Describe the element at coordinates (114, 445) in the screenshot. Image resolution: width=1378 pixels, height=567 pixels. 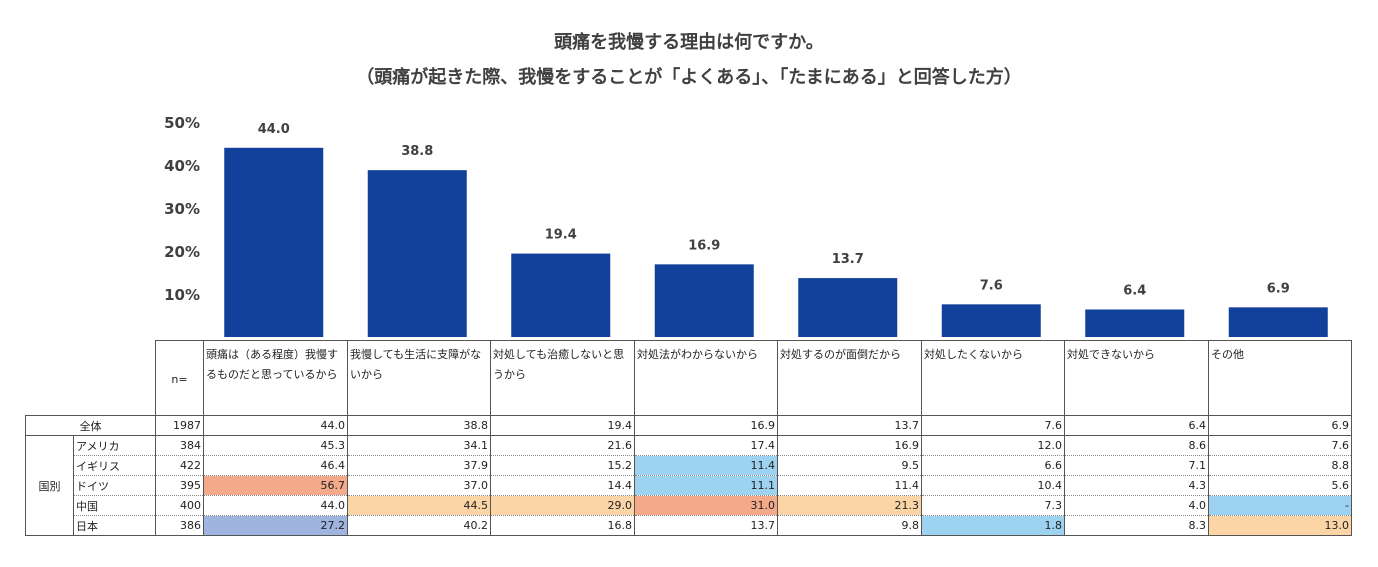
I see `country-label: アメリカ` at that location.